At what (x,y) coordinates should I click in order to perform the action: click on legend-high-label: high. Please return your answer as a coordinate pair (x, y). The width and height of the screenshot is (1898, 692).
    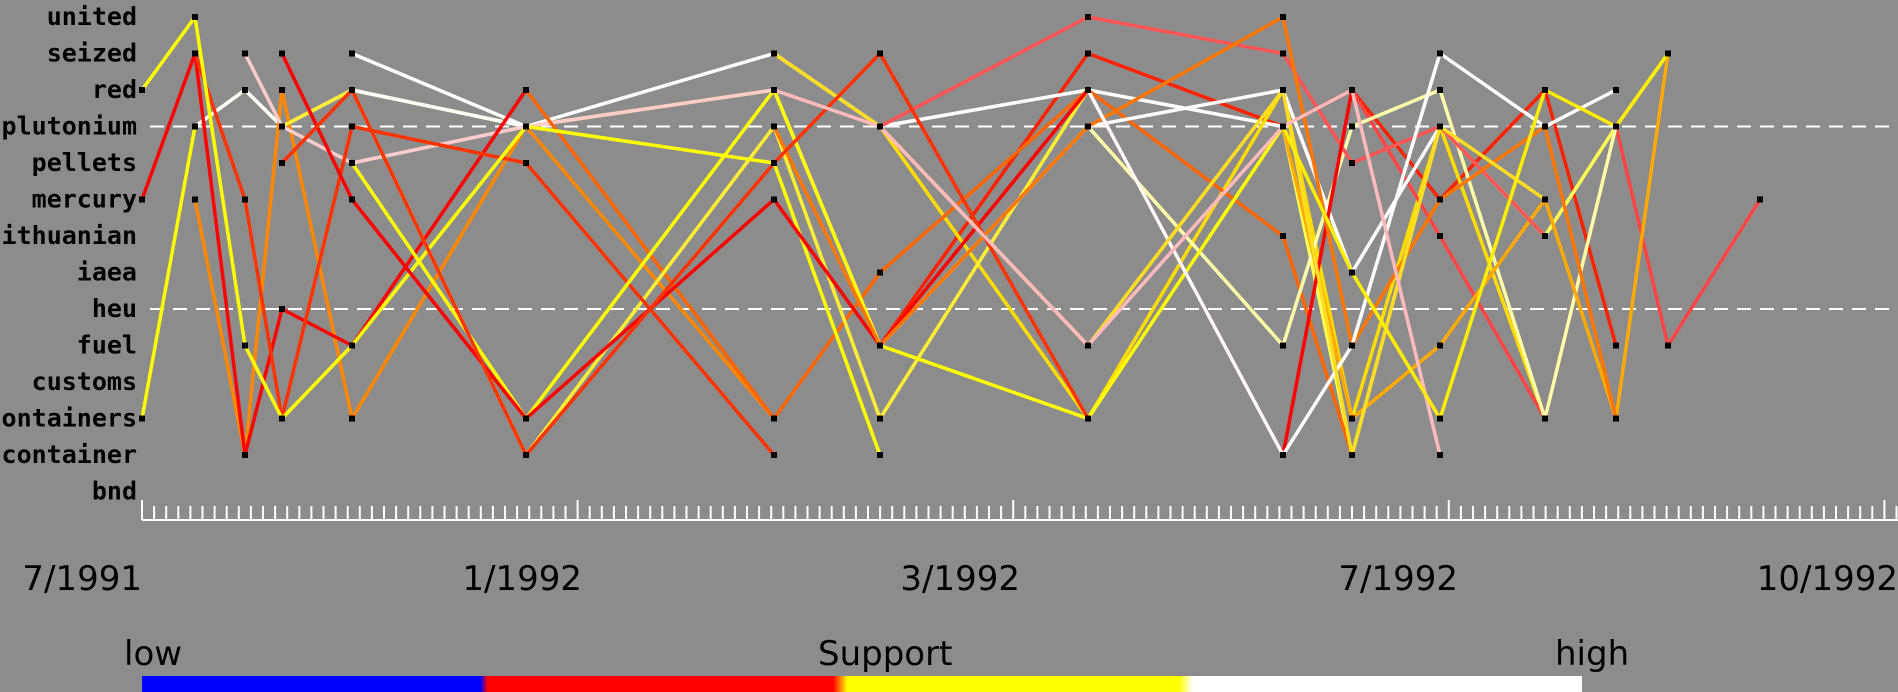
    Looking at the image, I should click on (1592, 654).